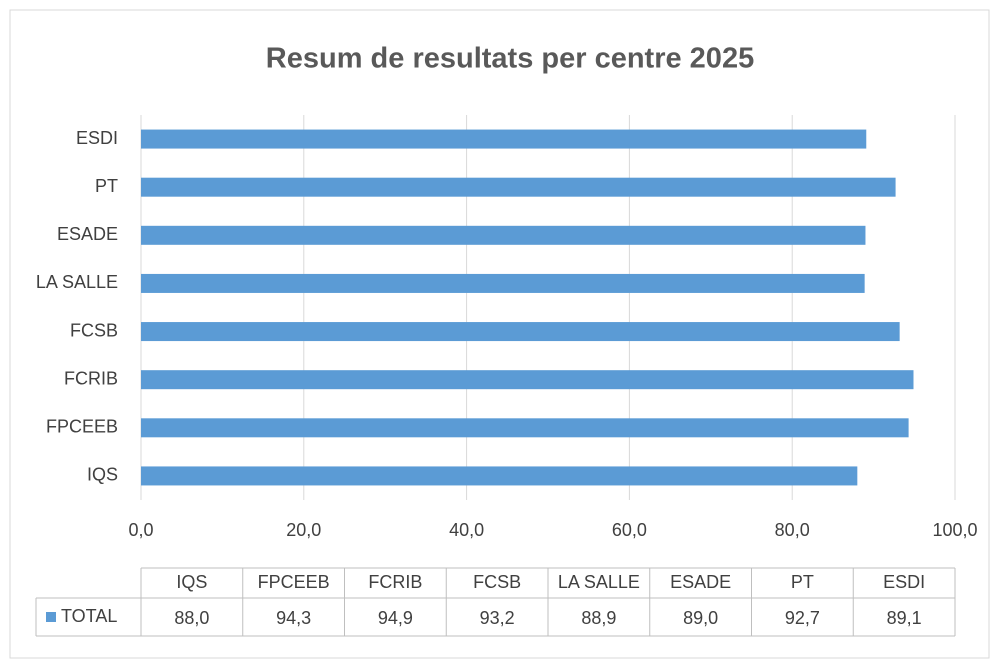 This screenshot has width=999, height=666. I want to click on table-value: 93,2, so click(497, 618).